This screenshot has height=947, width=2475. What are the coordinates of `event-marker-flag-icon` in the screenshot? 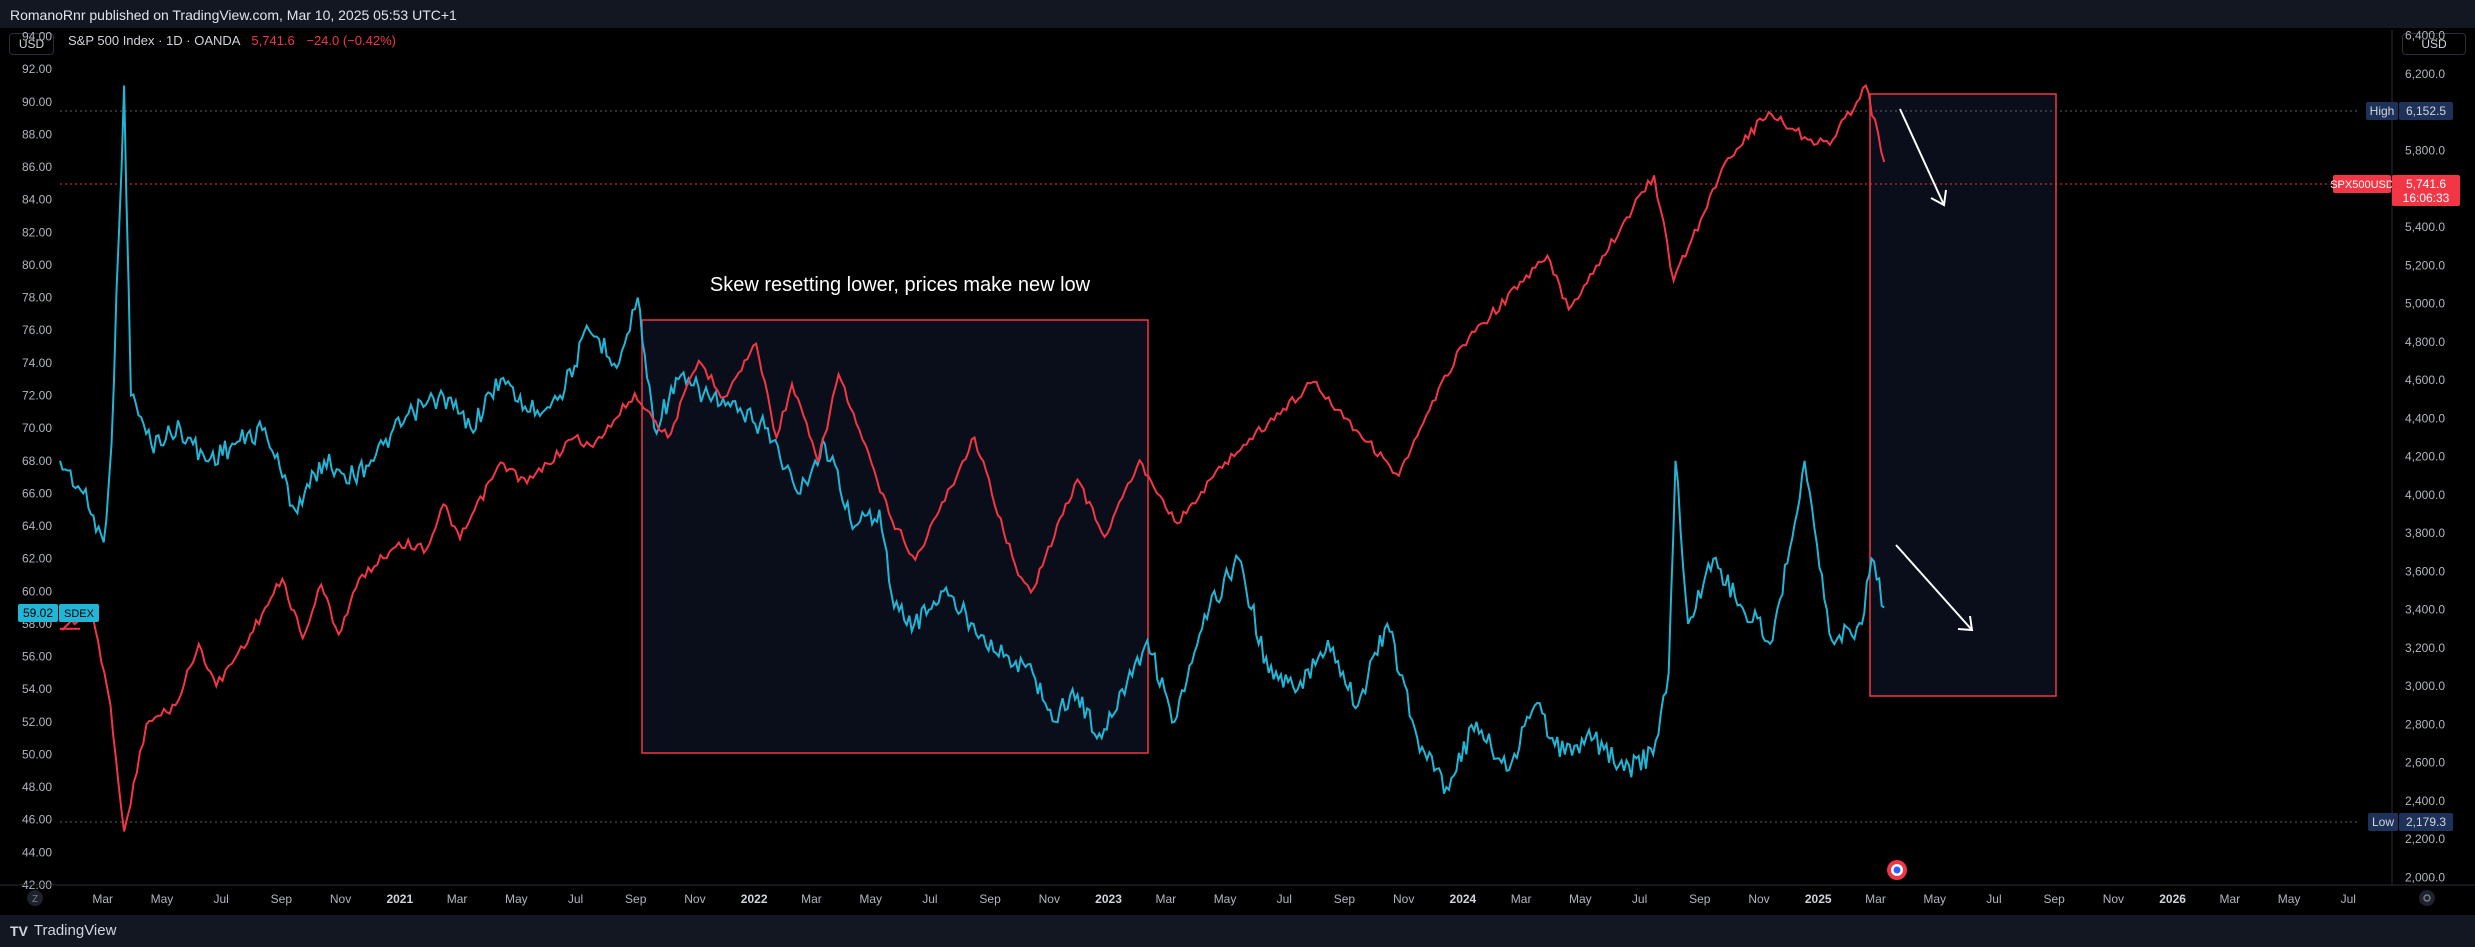 It's located at (1897, 870).